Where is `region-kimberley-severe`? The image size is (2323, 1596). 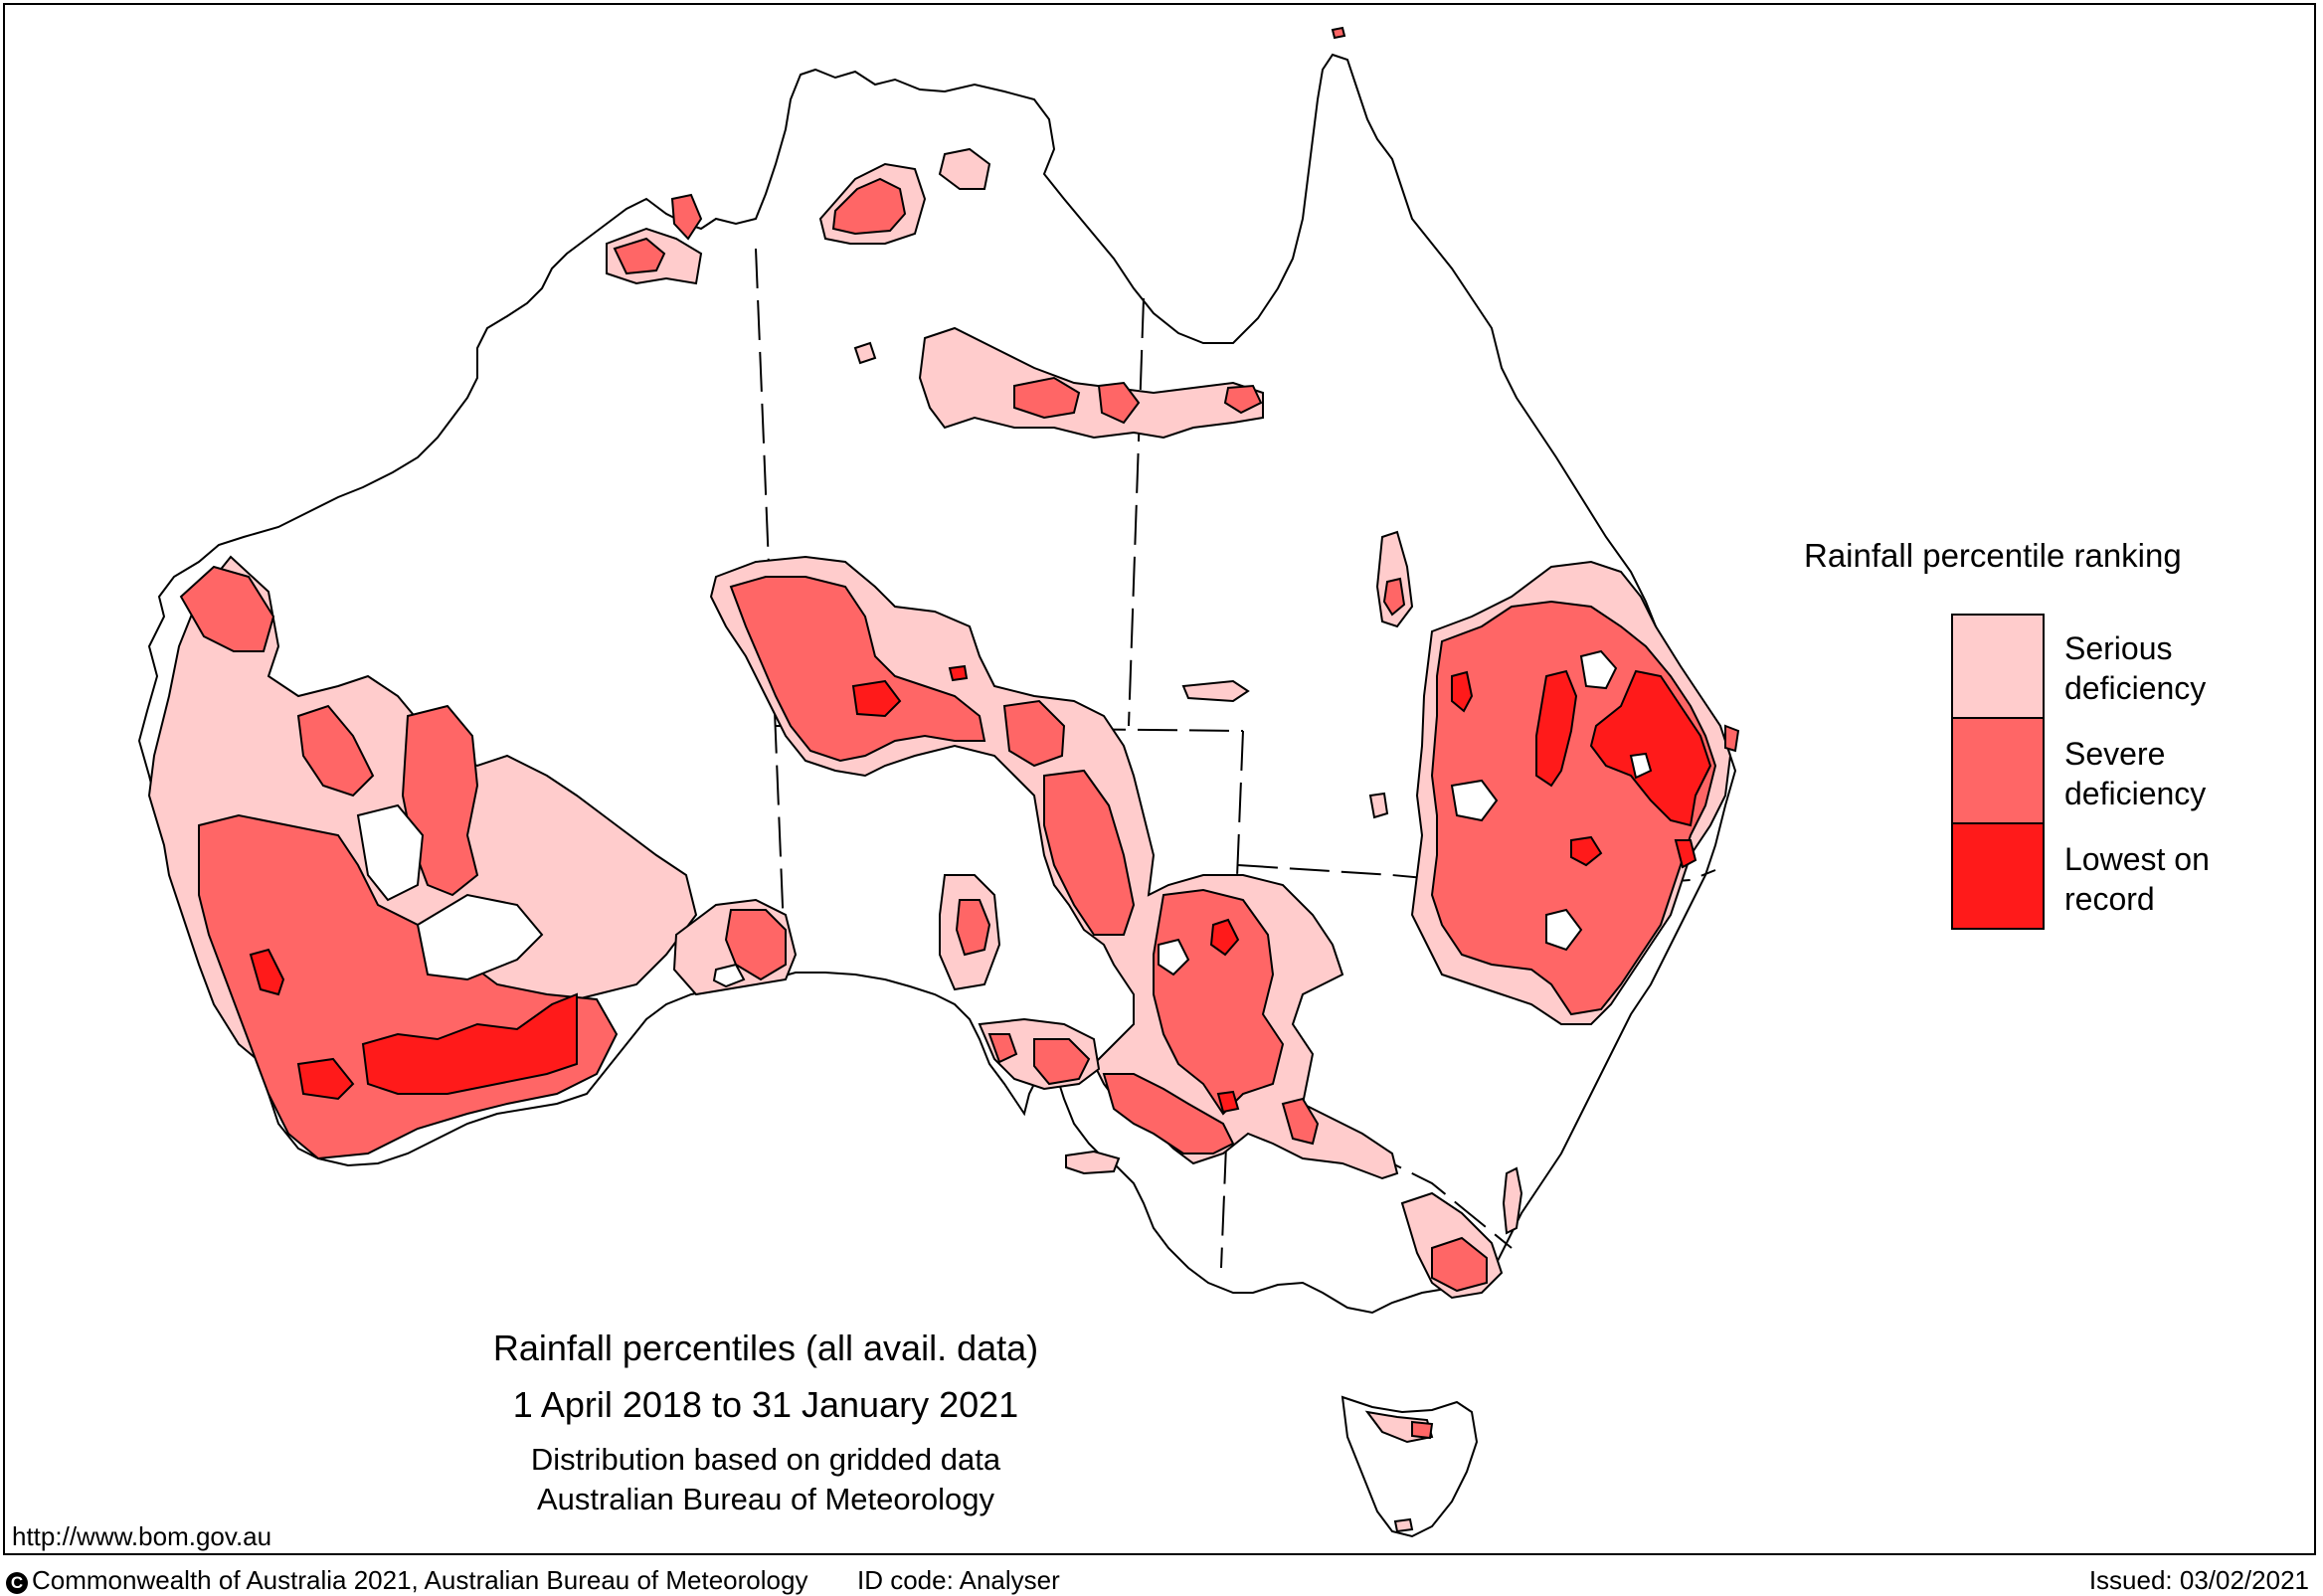
region-kimberley-severe is located at coordinates (639, 256).